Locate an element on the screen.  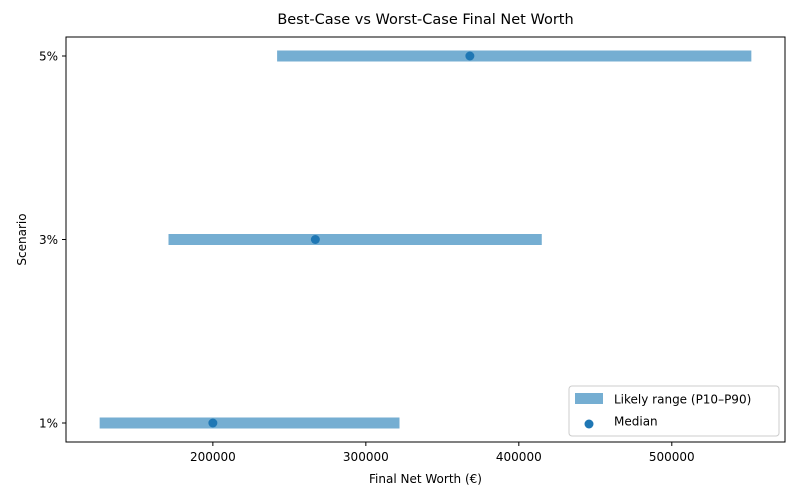
range-bar-1pct is located at coordinates (249, 423).